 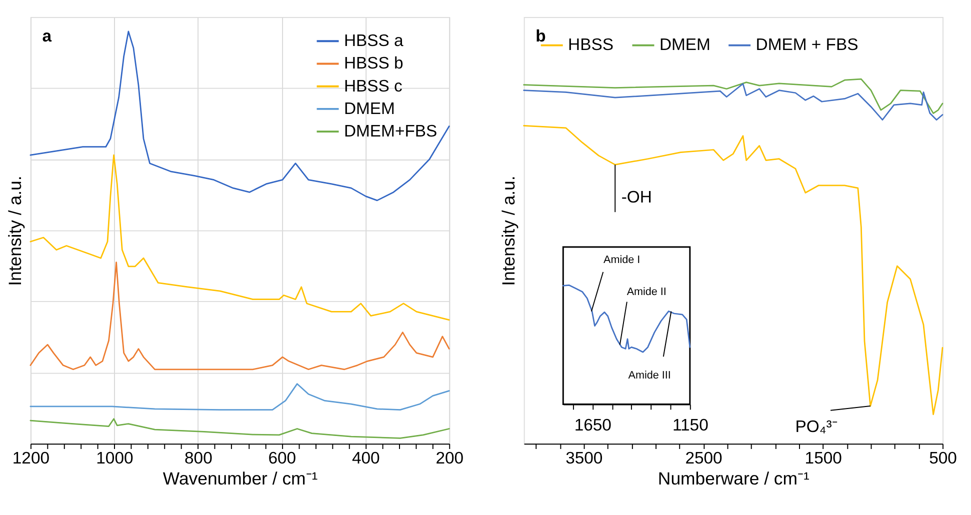 What do you see at coordinates (47, 36) in the screenshot?
I see `chart-title: a` at bounding box center [47, 36].